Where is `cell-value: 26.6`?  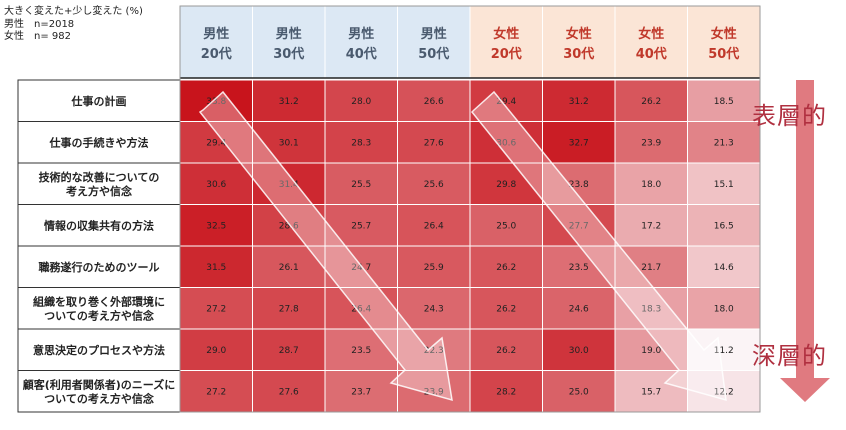
cell-value: 26.6 is located at coordinates (434, 102).